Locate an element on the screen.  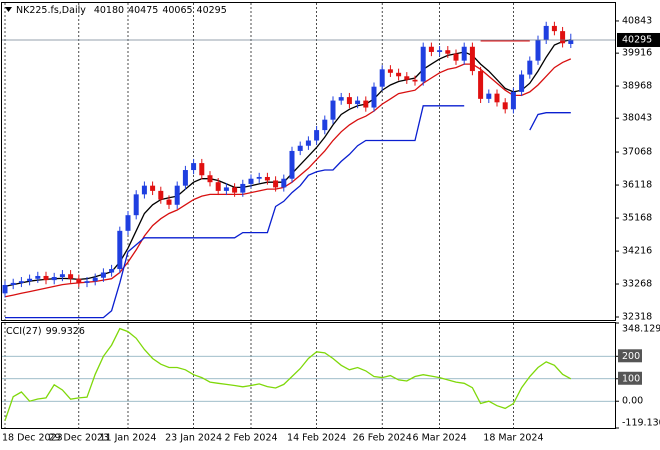
close: 40295 is located at coordinates (212, 10).